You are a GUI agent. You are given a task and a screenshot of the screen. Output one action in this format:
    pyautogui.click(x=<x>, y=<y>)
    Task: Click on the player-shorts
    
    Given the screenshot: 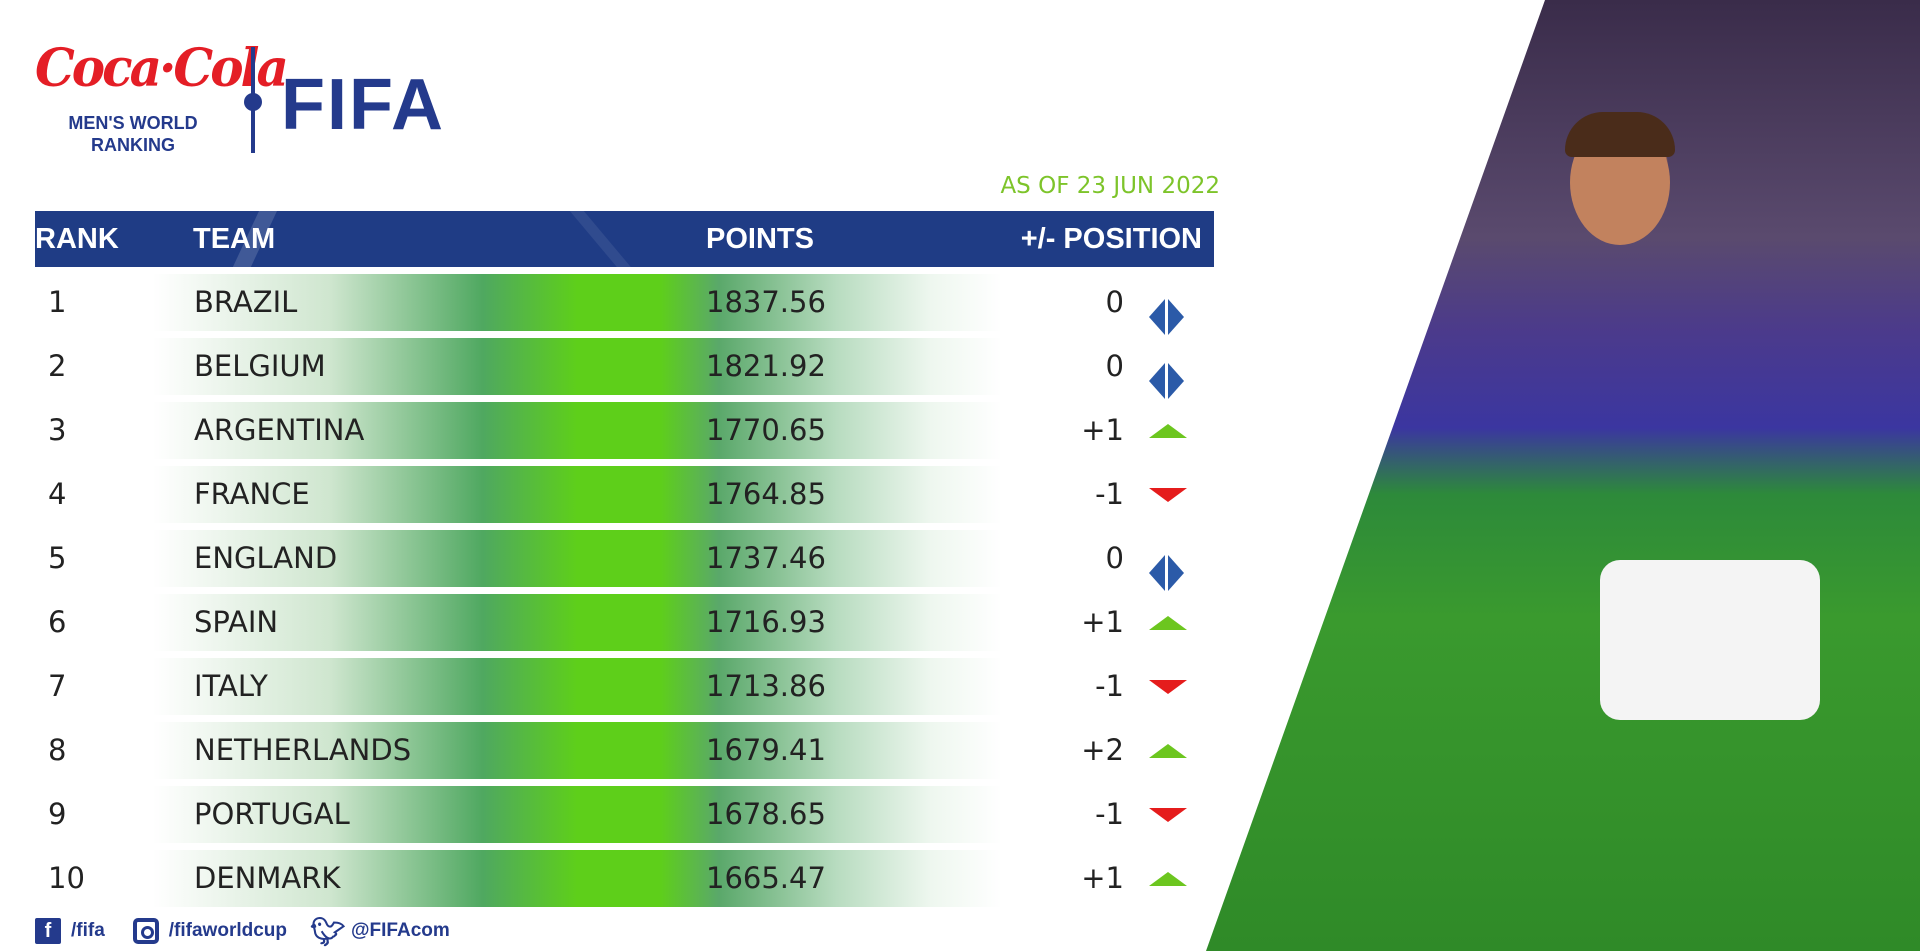 What is the action you would take?
    pyautogui.click(x=1710, y=640)
    